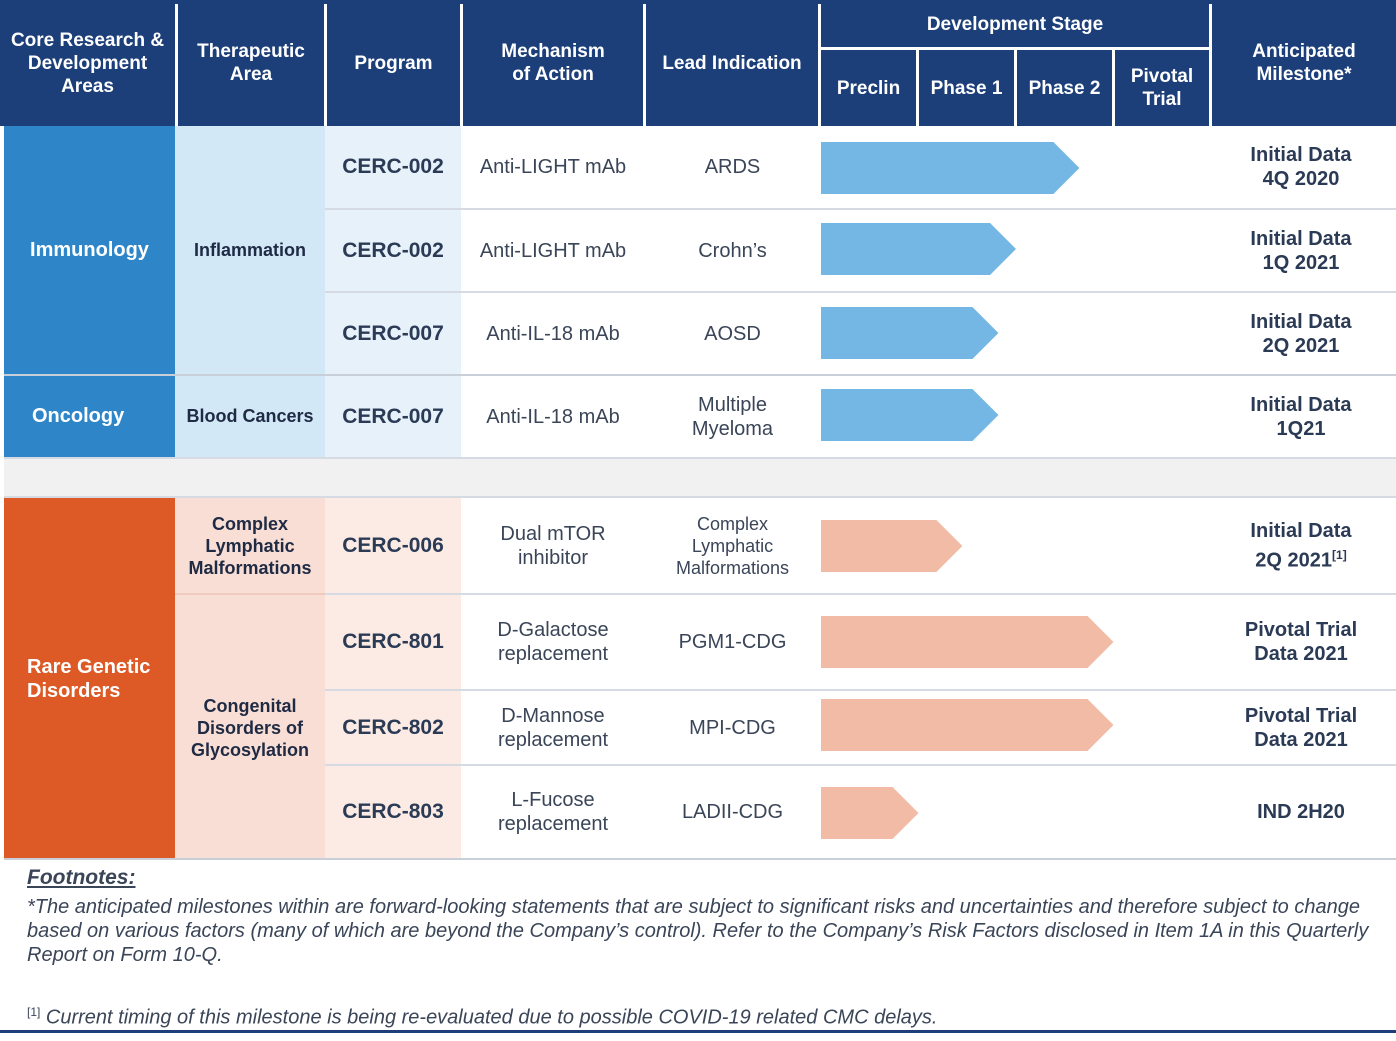  Describe the element at coordinates (868, 88) in the screenshot. I see `stage-preclin: Preclin` at that location.